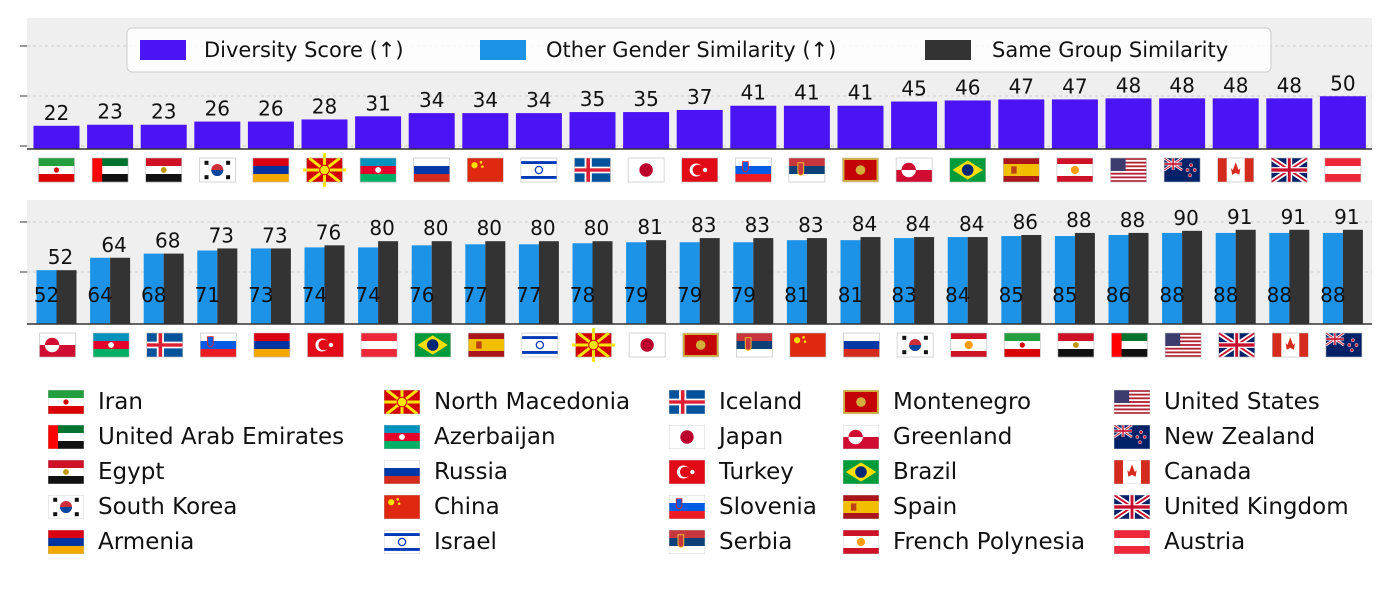  I want to click on country-legend-item: Armenia, so click(196, 541).